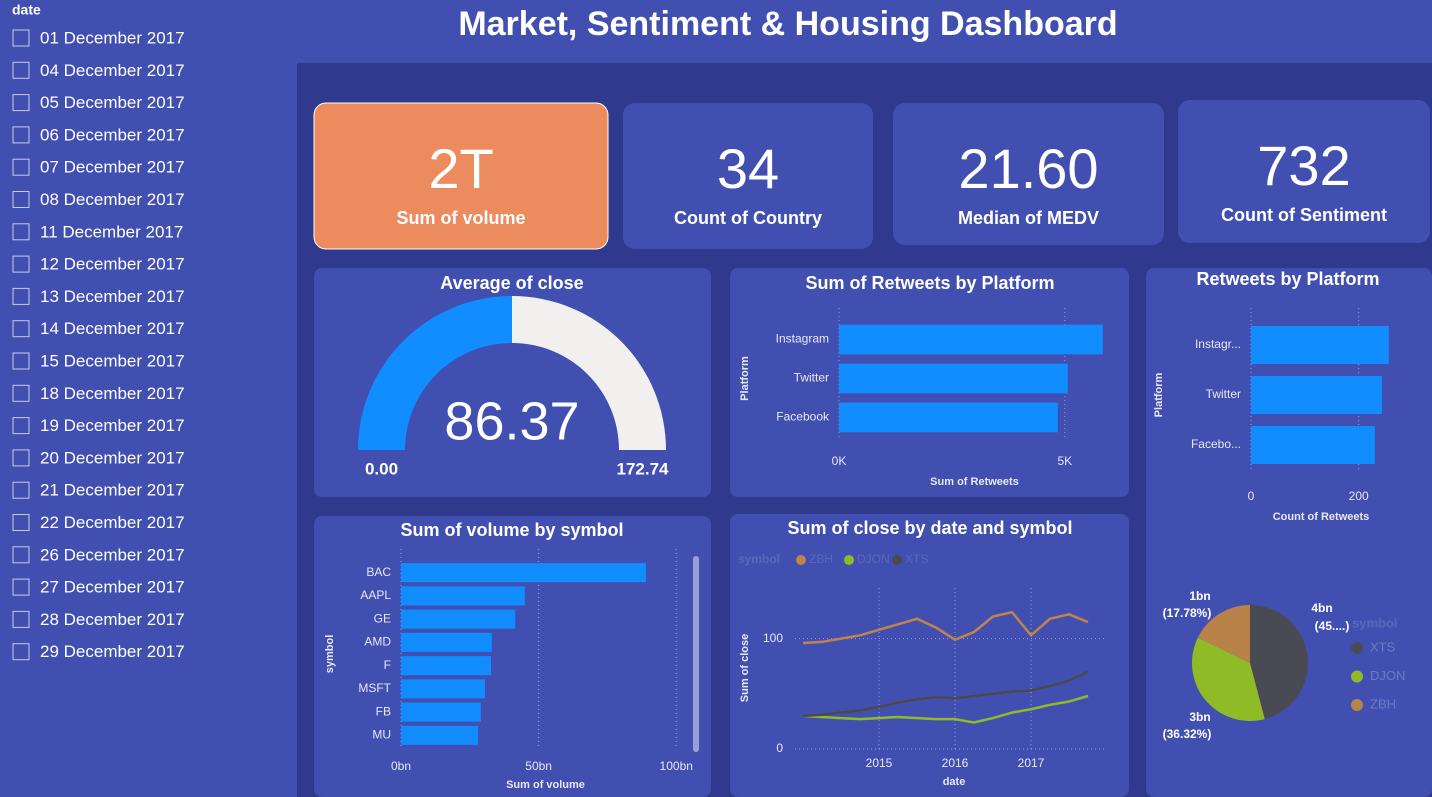 Image resolution: width=1432 pixels, height=797 pixels. What do you see at coordinates (1287, 279) in the screenshot?
I see `chart-title: Retweets by Platform` at bounding box center [1287, 279].